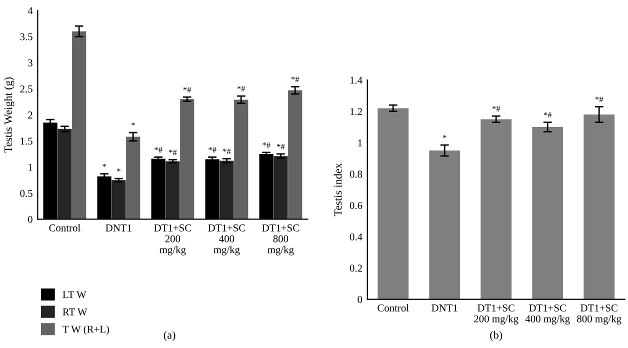 This screenshot has width=628, height=348. I want to click on y-tick-label: 4, so click(30, 10).